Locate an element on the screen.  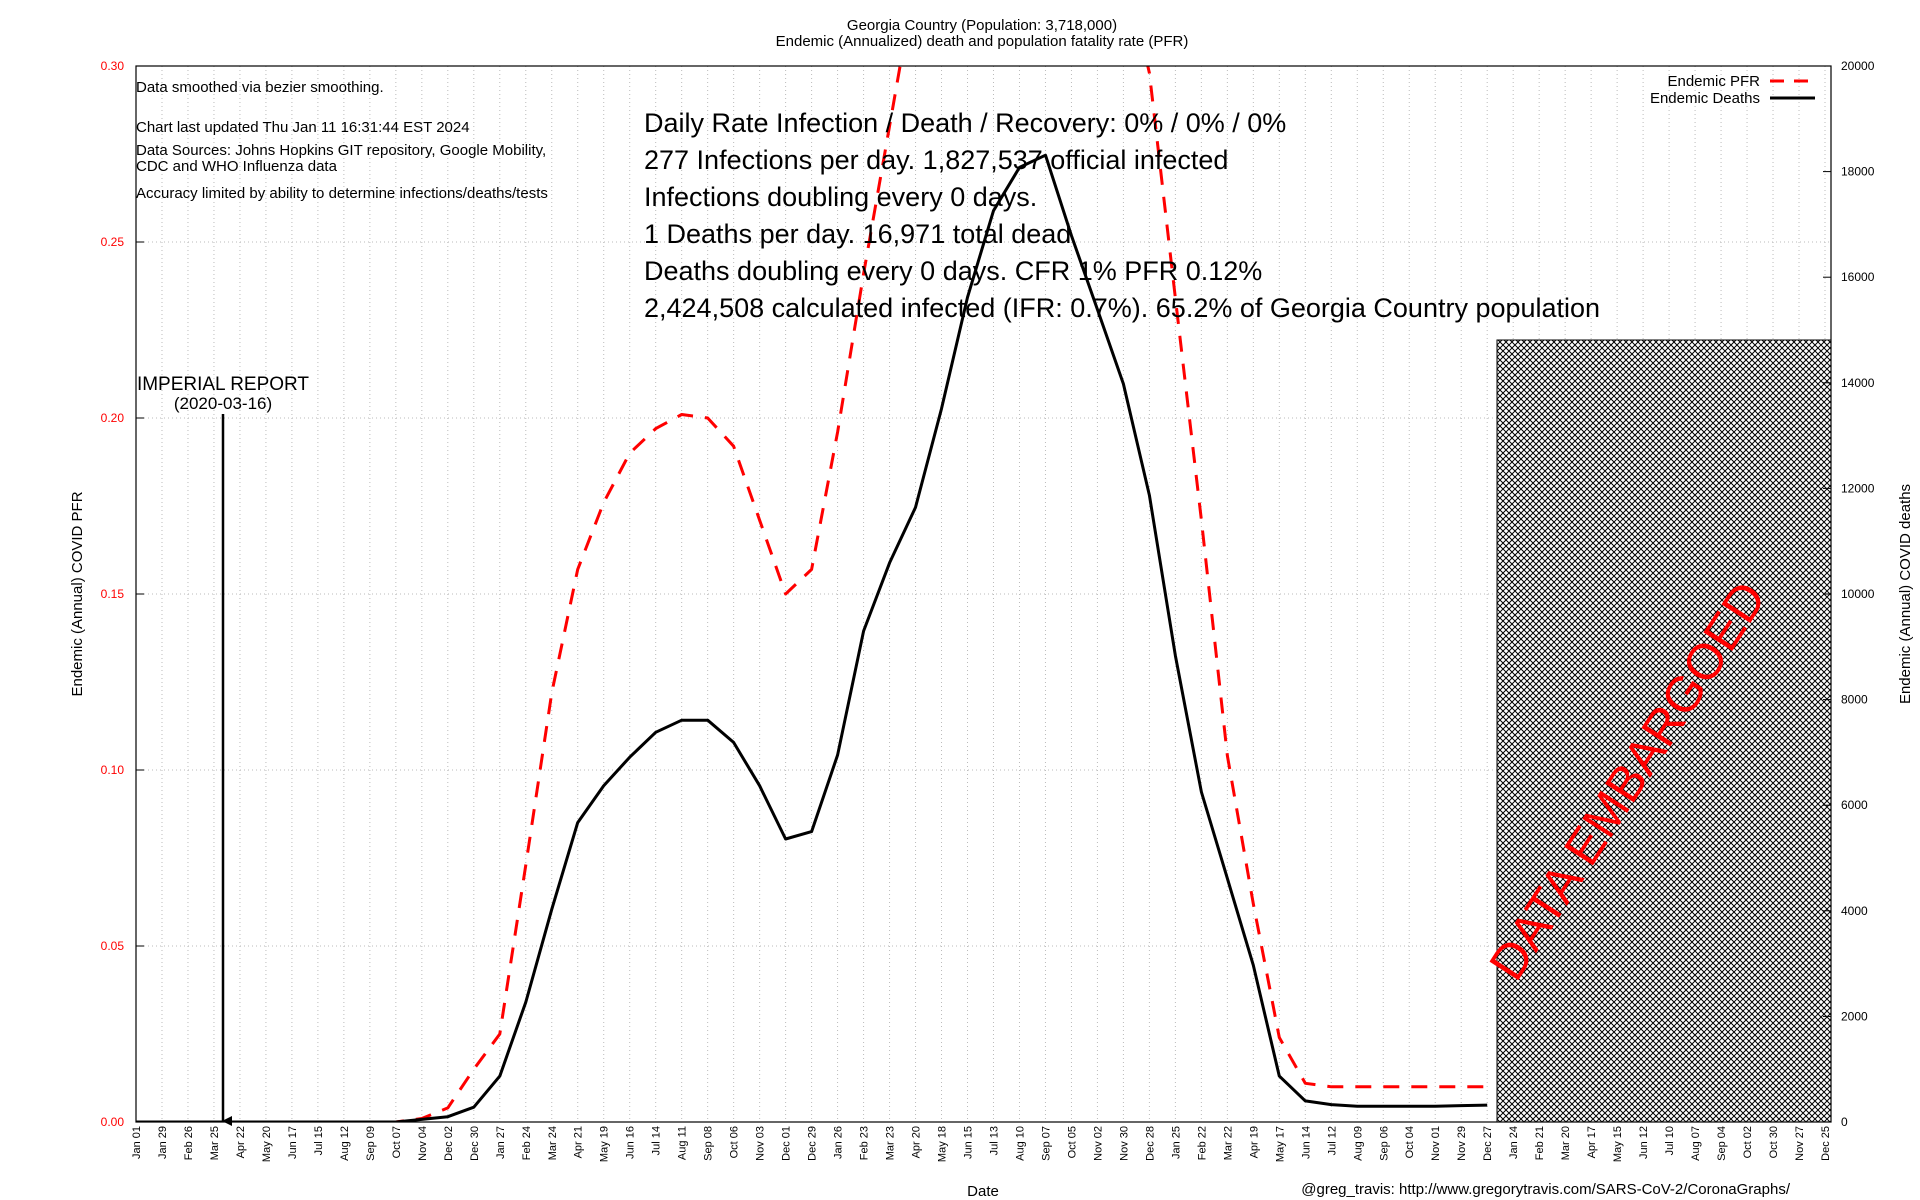
x-tick-label: Nov 30 is located at coordinates (1124, 1143).